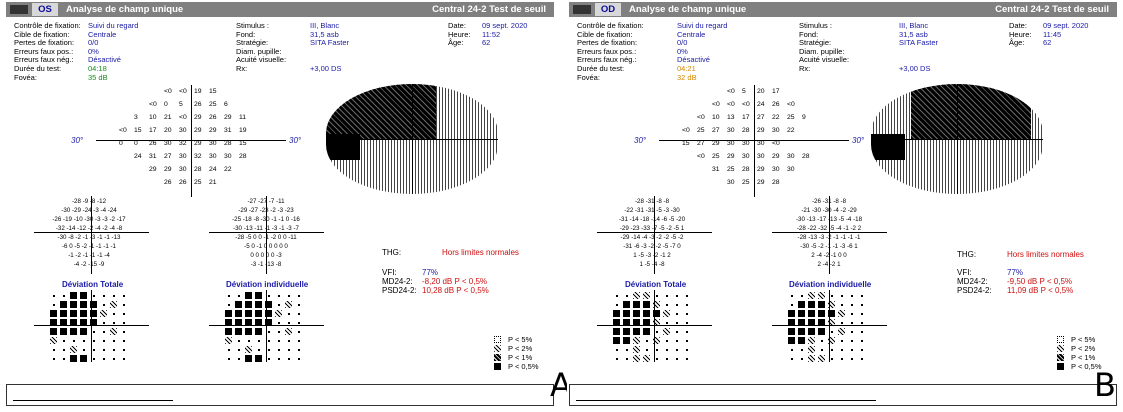  I want to click on info-label: Heure:, so click(459, 34).